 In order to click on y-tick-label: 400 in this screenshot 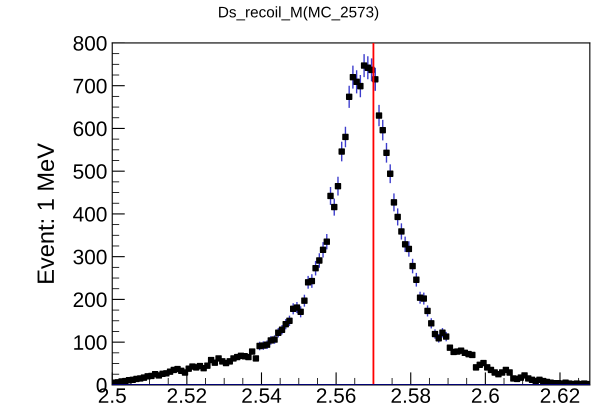, I will do `click(90, 214)`.